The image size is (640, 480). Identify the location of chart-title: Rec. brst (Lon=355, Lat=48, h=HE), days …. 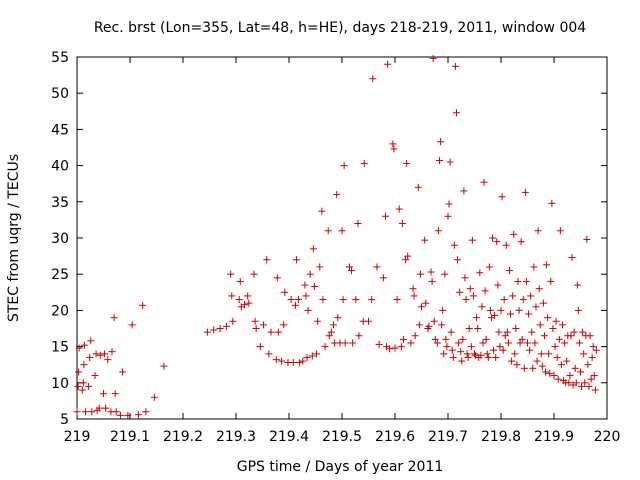
(340, 28).